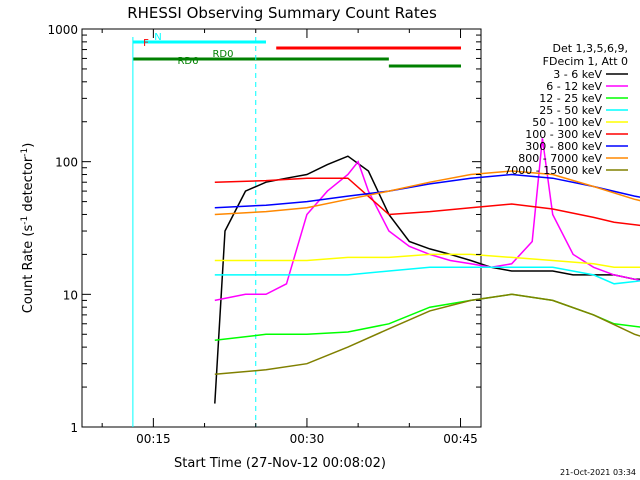 The height and width of the screenshot is (480, 640). What do you see at coordinates (574, 86) in the screenshot?
I see `legend-label-1: 6 - 12 keV` at bounding box center [574, 86].